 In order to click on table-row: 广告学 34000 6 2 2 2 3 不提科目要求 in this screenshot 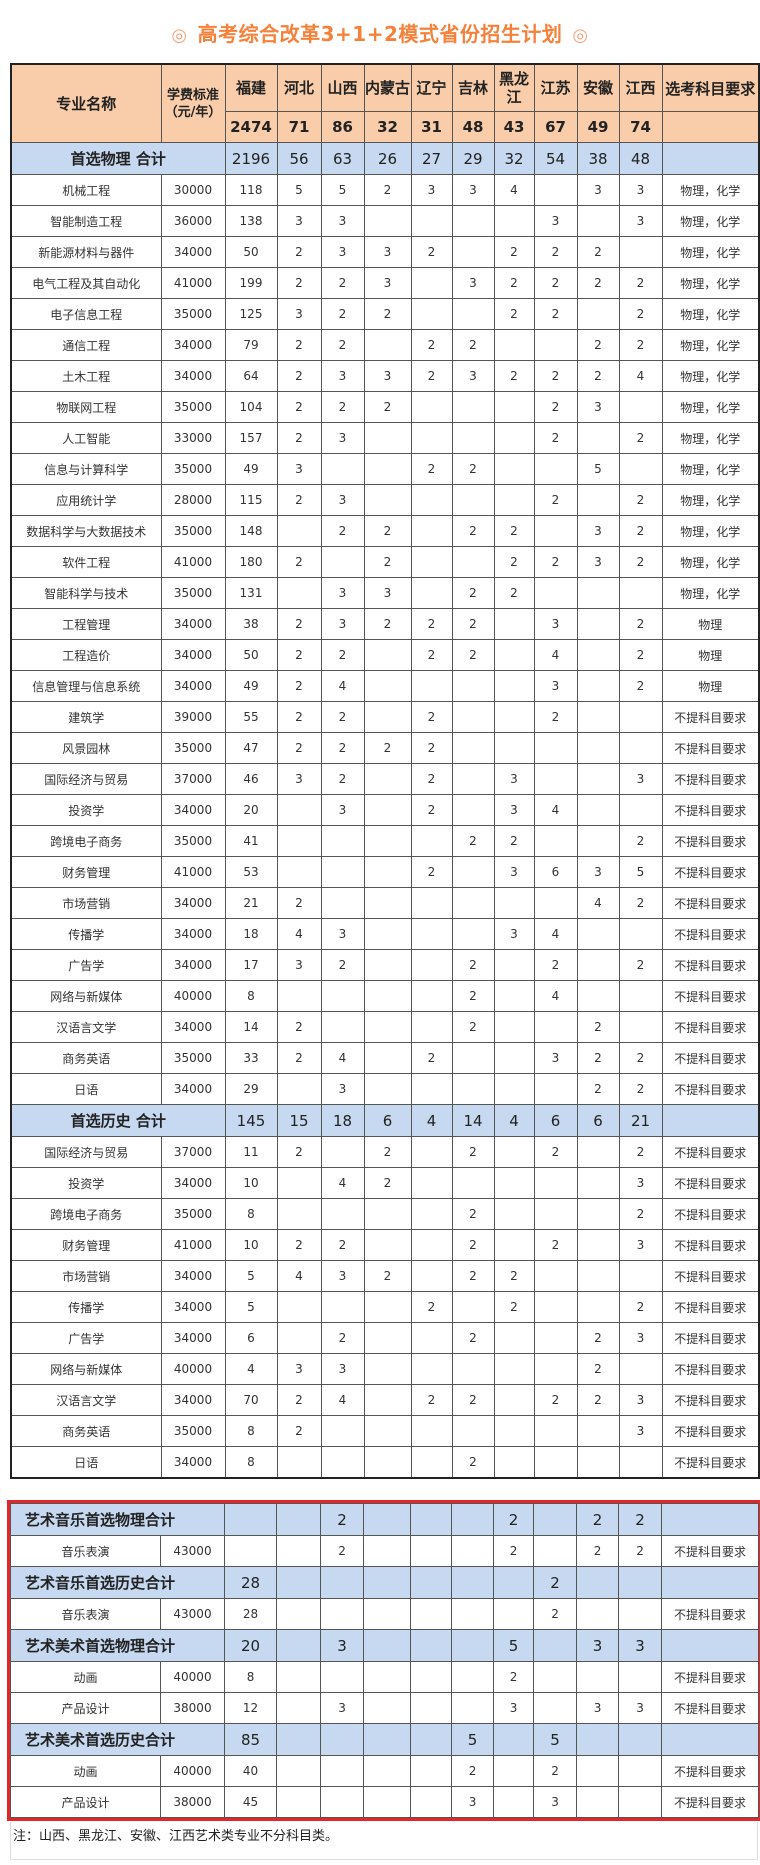, I will do `click(385, 1338)`.